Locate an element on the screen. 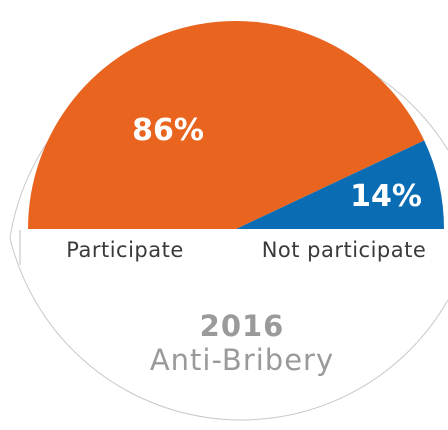 This screenshot has height=430, width=448. slice-value-label-not-participate: 14% is located at coordinates (386, 196).